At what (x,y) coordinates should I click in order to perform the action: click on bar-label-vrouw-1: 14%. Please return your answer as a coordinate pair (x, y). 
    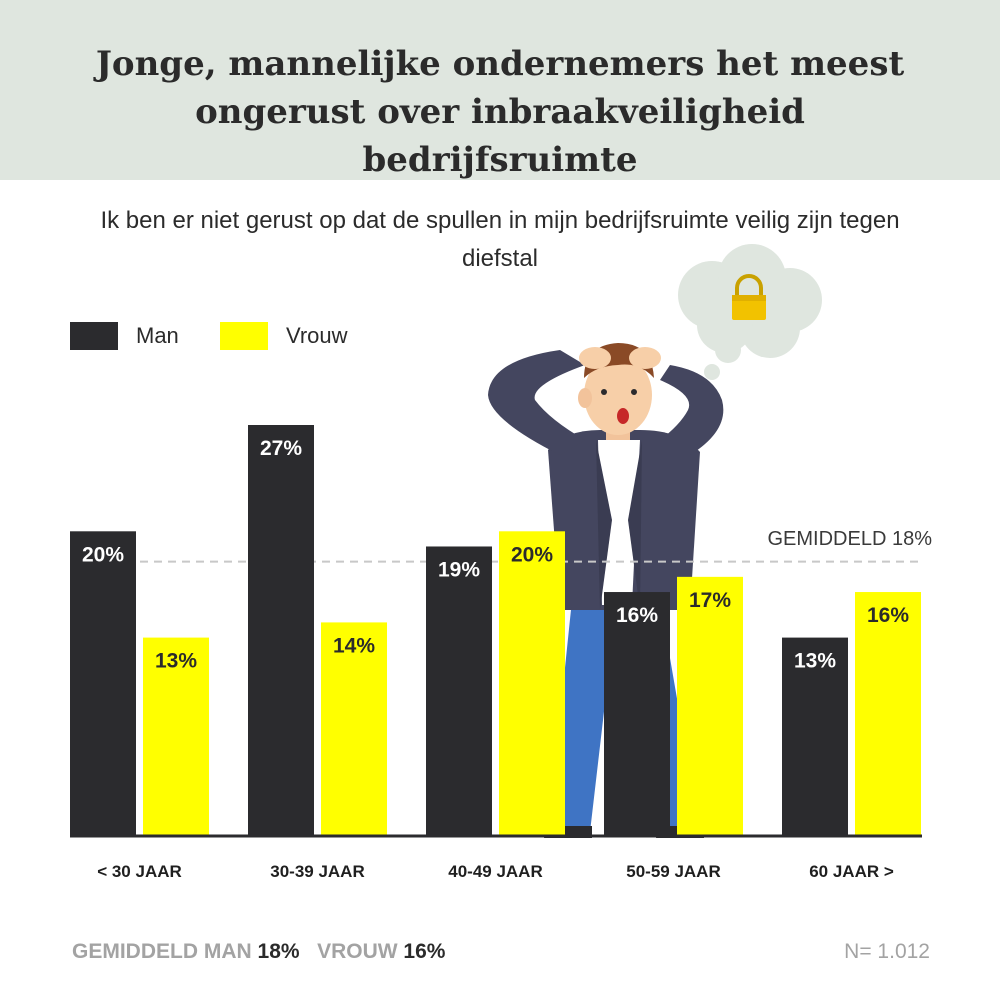
    Looking at the image, I should click on (354, 645).